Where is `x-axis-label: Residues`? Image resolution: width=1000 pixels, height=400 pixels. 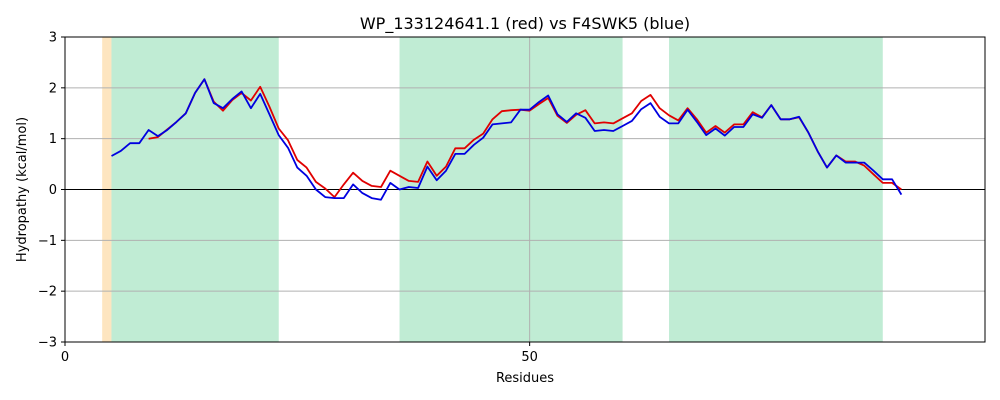
x-axis-label: Residues is located at coordinates (525, 378).